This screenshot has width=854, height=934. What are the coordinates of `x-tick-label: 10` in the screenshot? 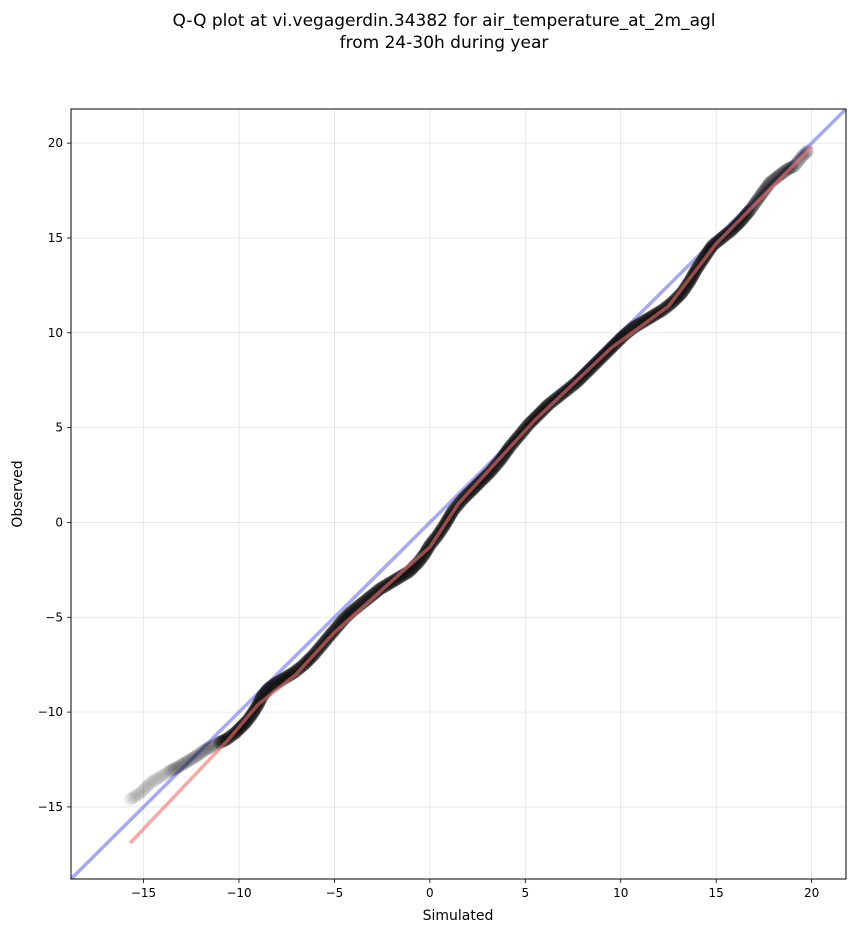 It's located at (620, 893).